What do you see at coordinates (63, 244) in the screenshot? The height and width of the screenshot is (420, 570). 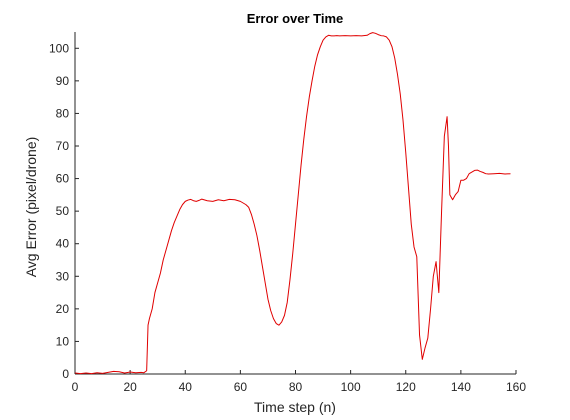 I see `y-tick-label: 40` at bounding box center [63, 244].